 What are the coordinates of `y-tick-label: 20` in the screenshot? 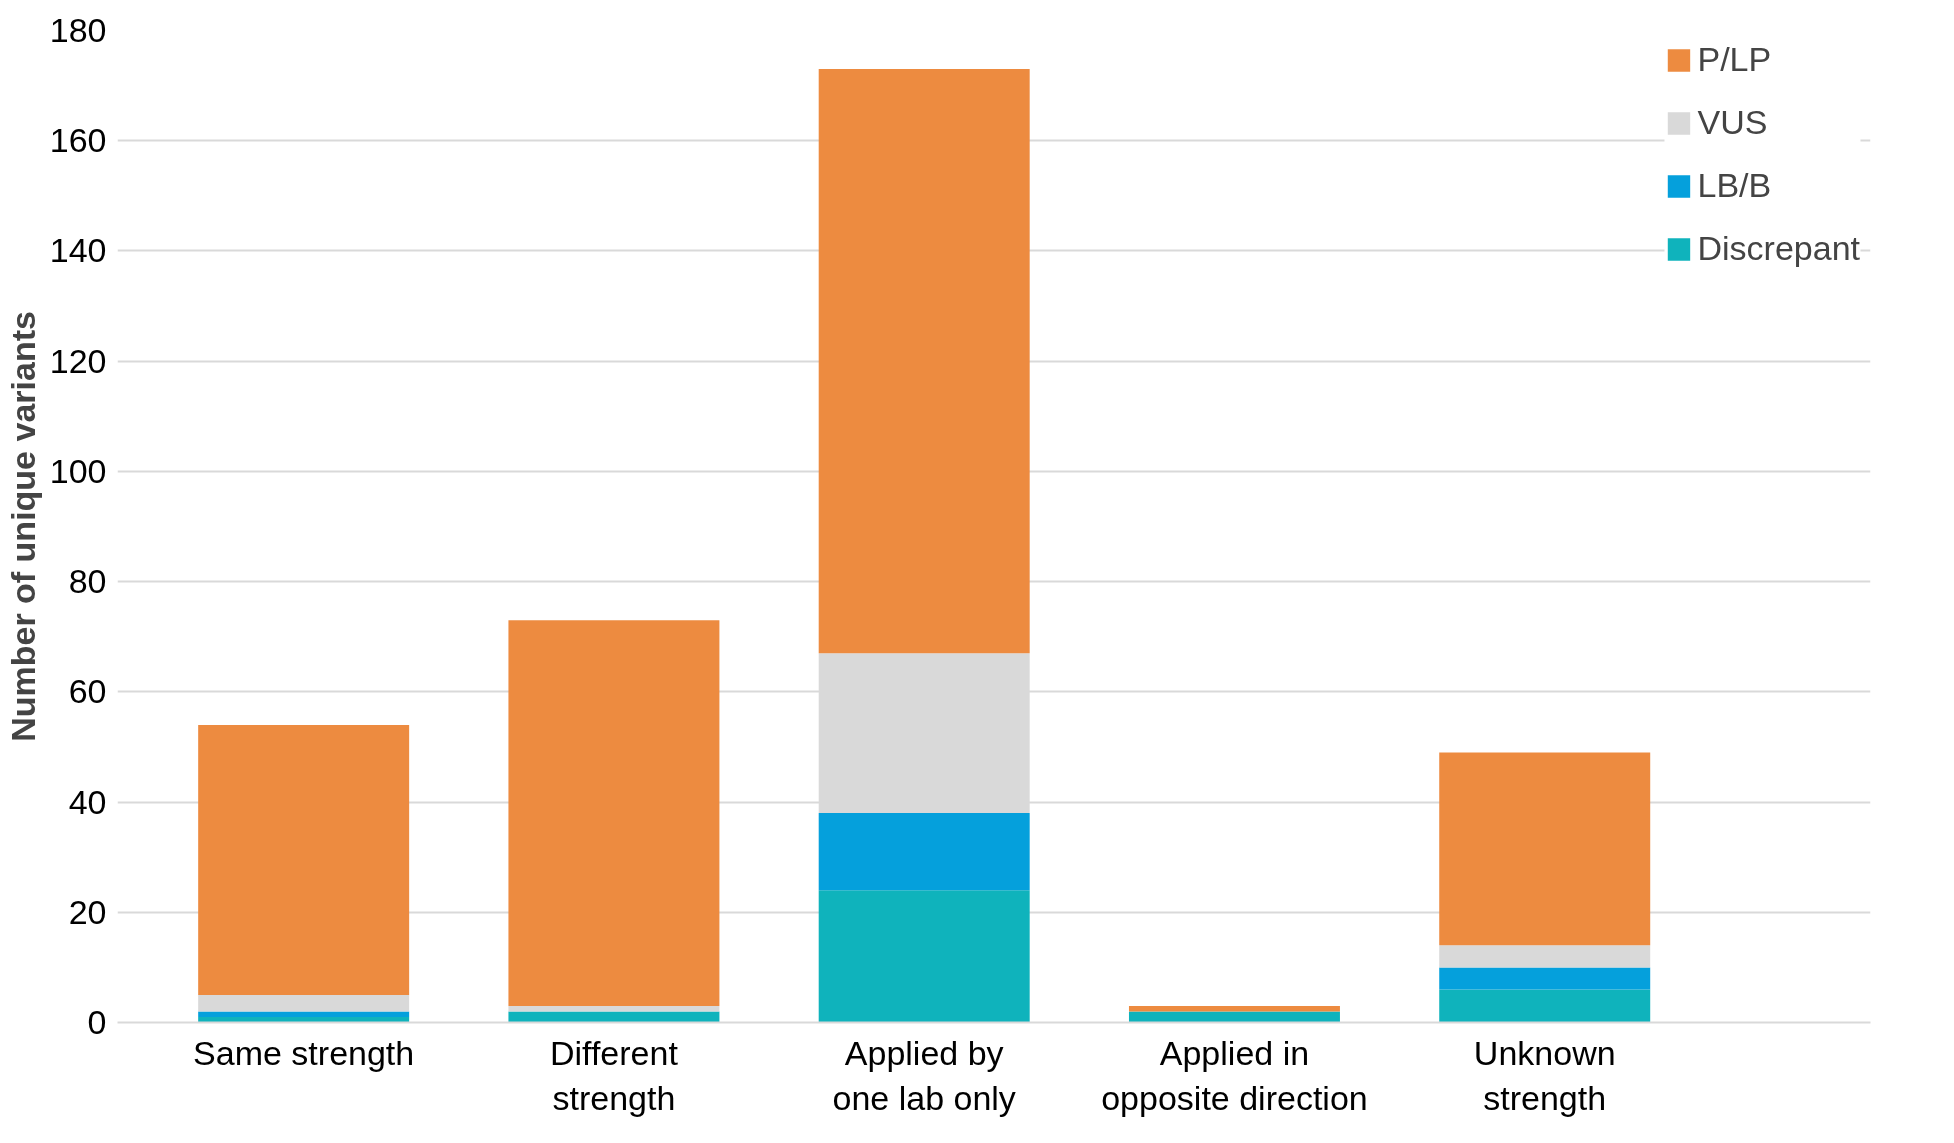 It's located at (87, 911).